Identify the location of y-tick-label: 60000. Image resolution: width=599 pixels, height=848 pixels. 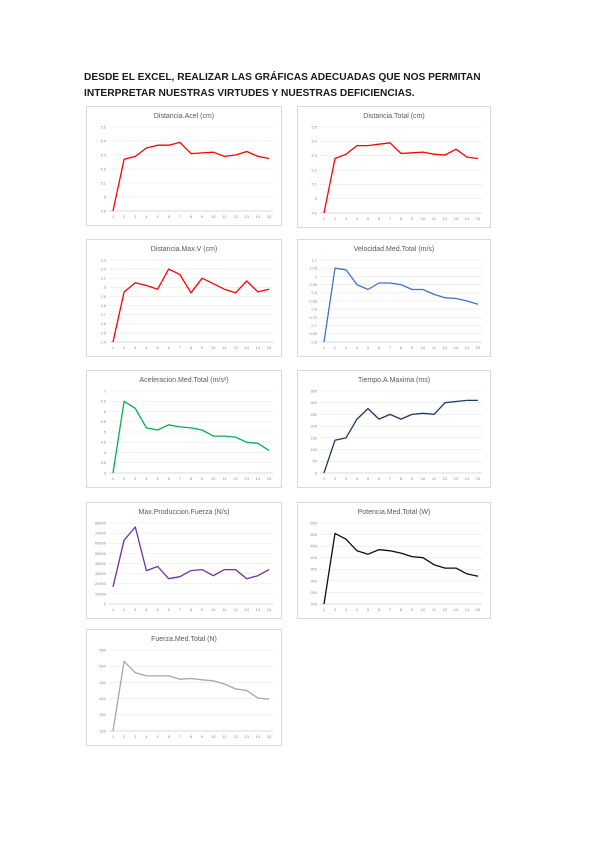
(101, 543).